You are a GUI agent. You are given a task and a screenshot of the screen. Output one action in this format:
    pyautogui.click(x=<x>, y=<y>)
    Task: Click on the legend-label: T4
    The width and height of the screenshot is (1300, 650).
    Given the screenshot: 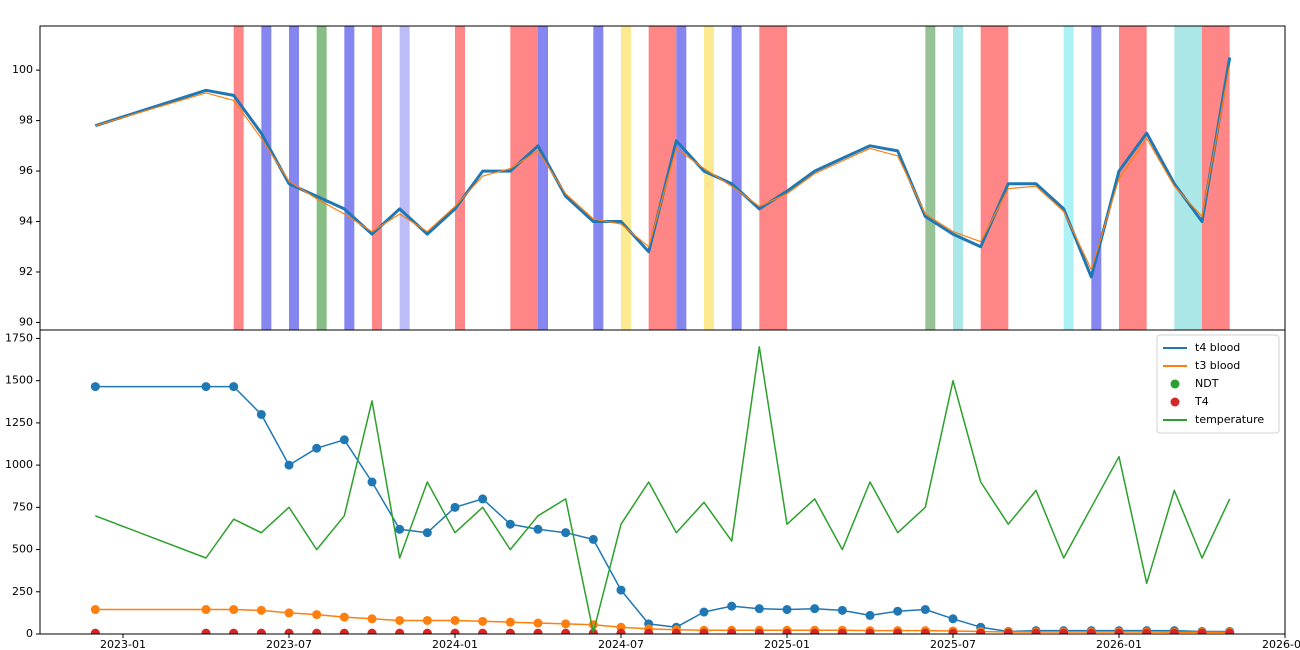 What is the action you would take?
    pyautogui.click(x=1201, y=401)
    